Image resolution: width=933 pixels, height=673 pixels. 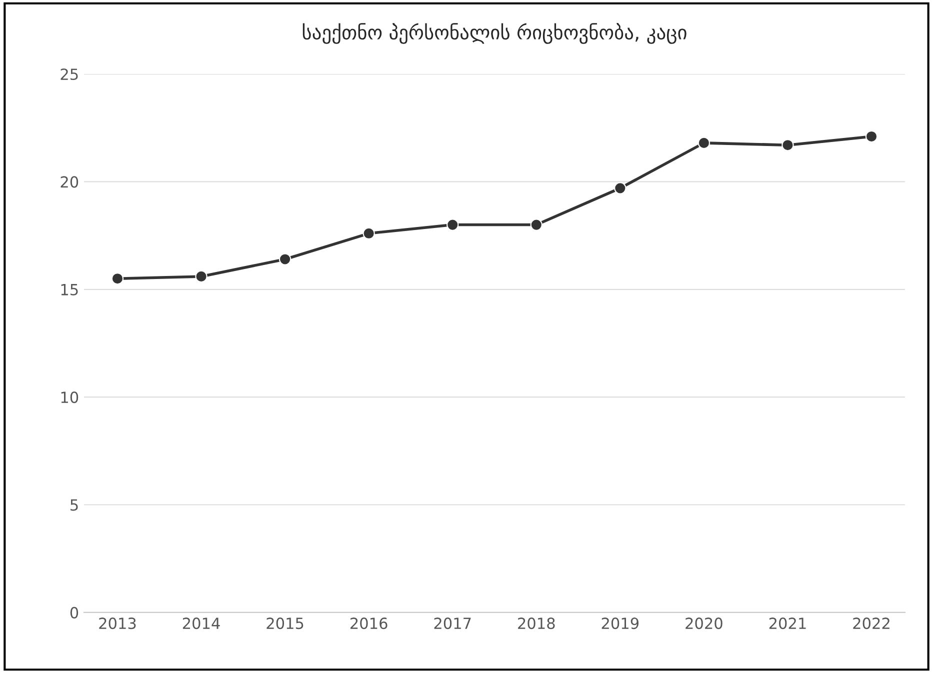 What do you see at coordinates (369, 624) in the screenshot?
I see `x-tick-label: 2016` at bounding box center [369, 624].